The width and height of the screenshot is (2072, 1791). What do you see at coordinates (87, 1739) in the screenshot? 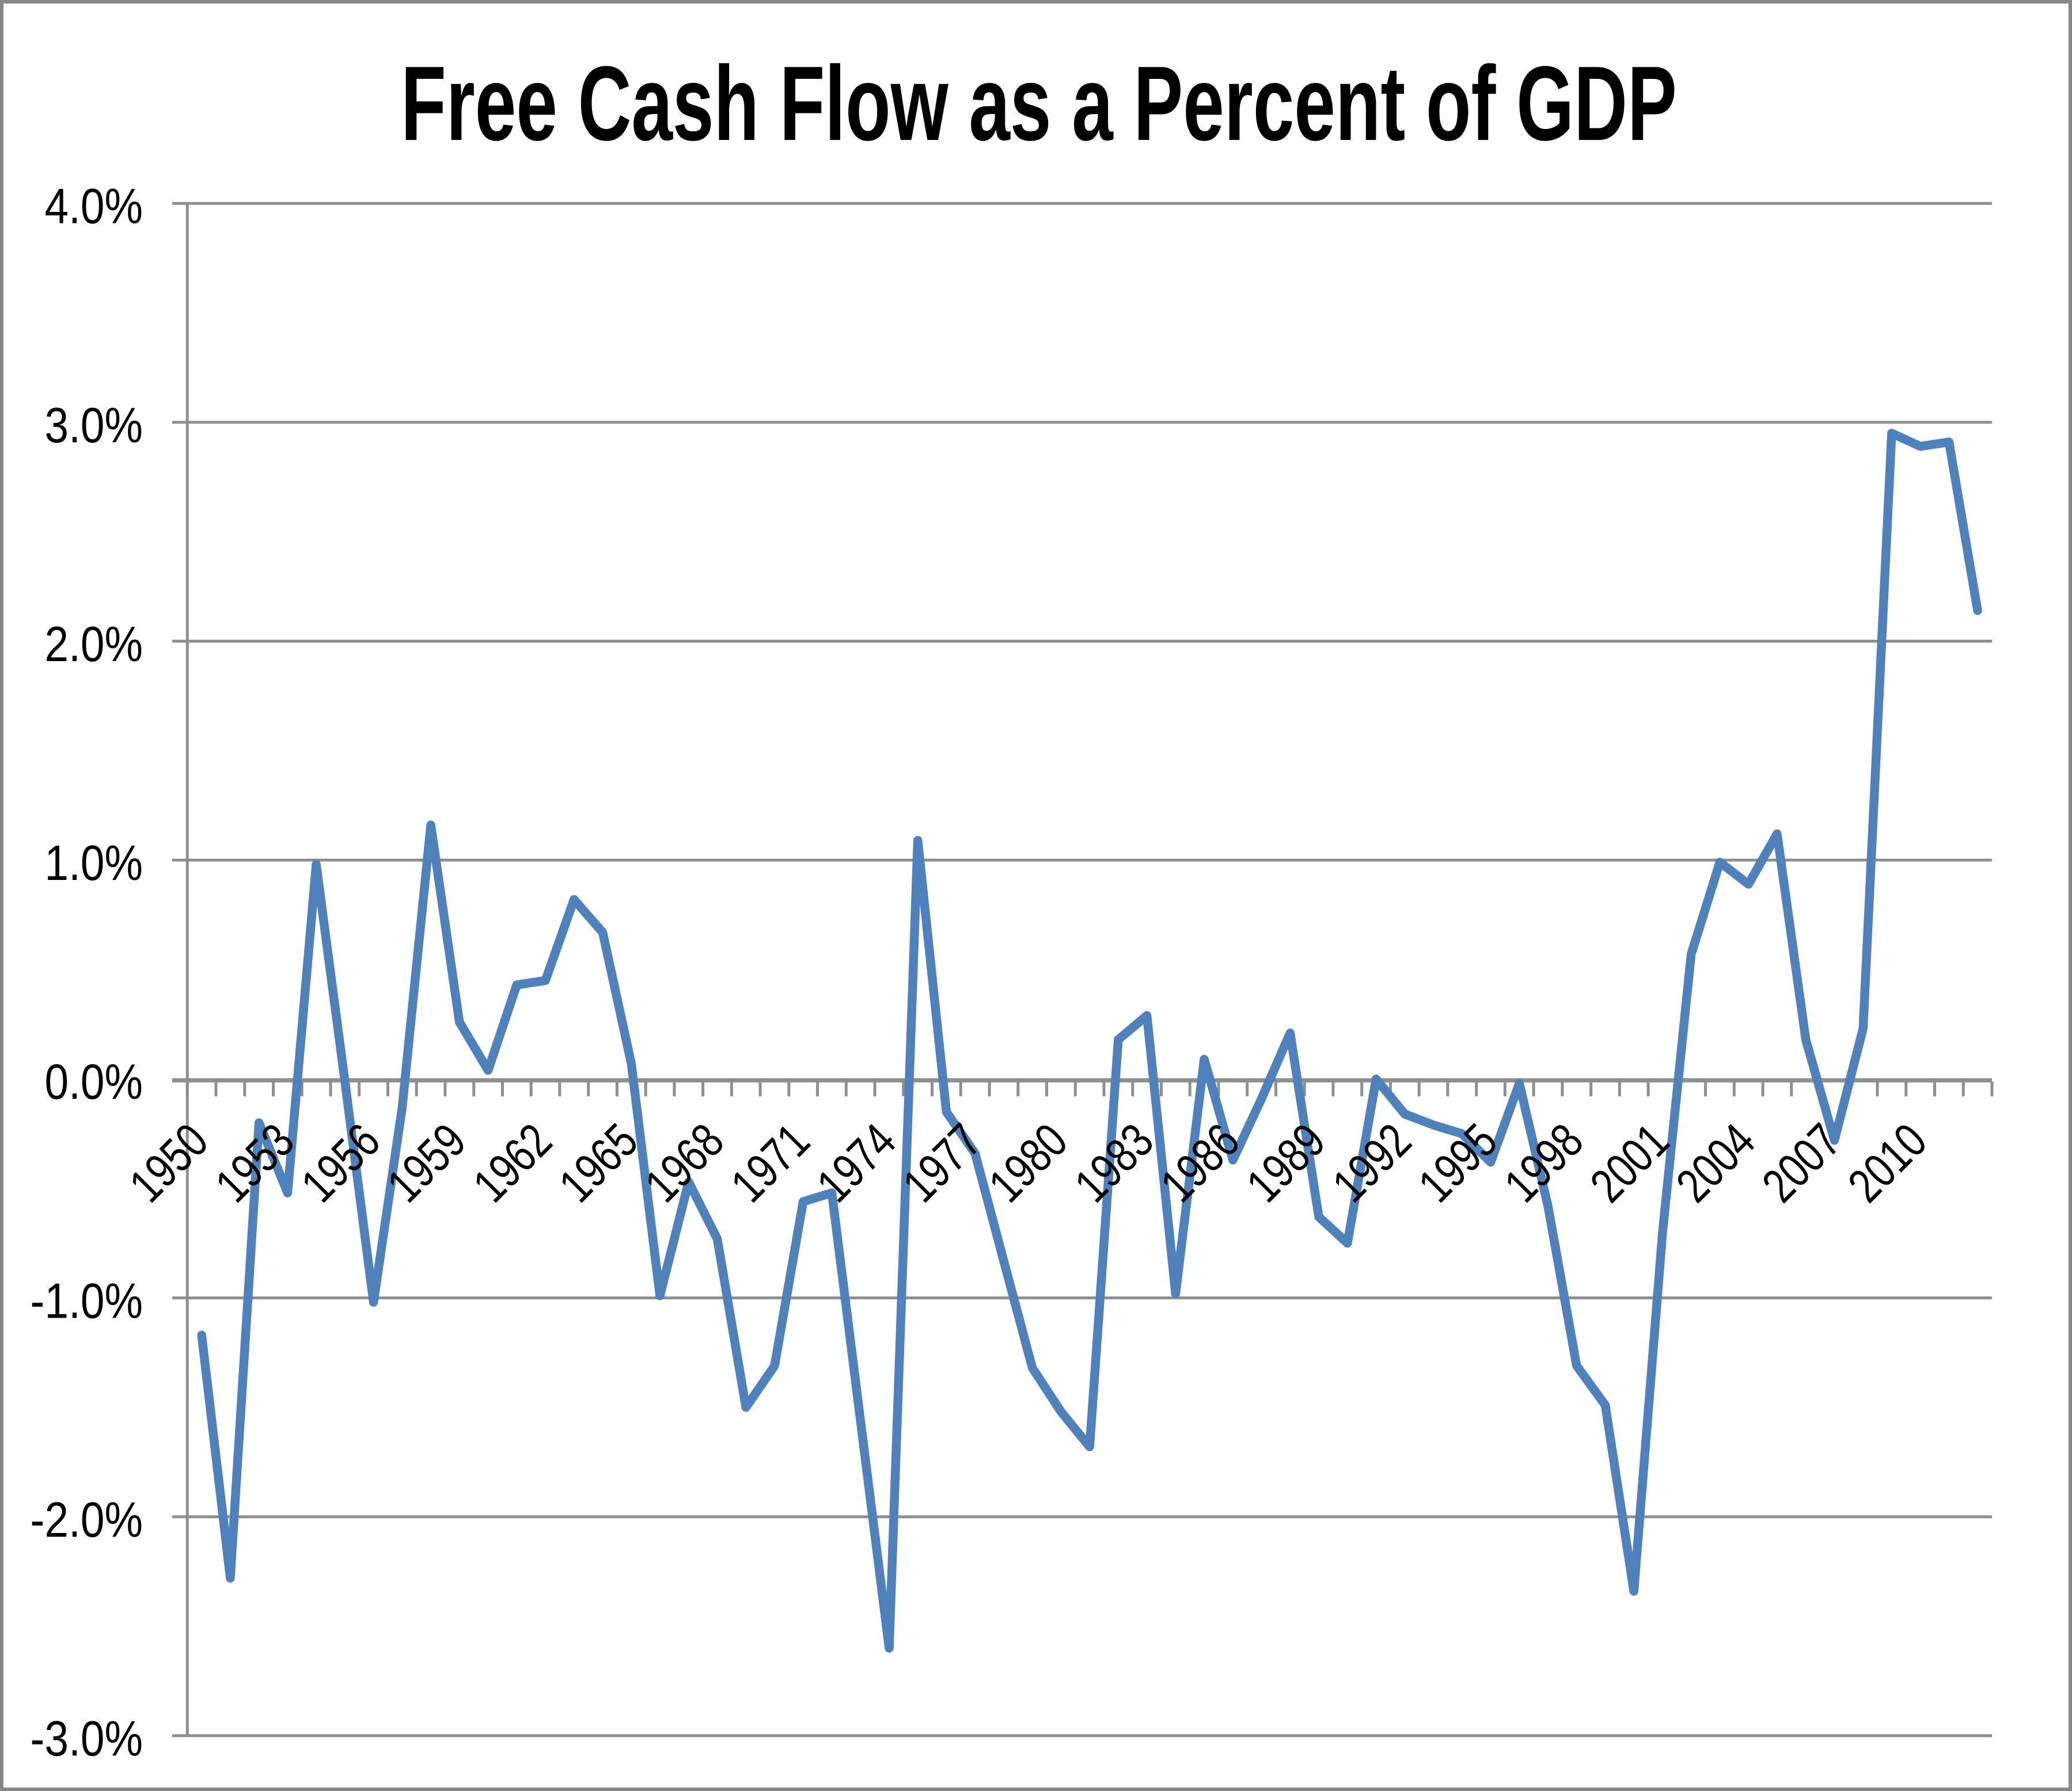
I see `svg-text: -3.0%` at bounding box center [87, 1739].